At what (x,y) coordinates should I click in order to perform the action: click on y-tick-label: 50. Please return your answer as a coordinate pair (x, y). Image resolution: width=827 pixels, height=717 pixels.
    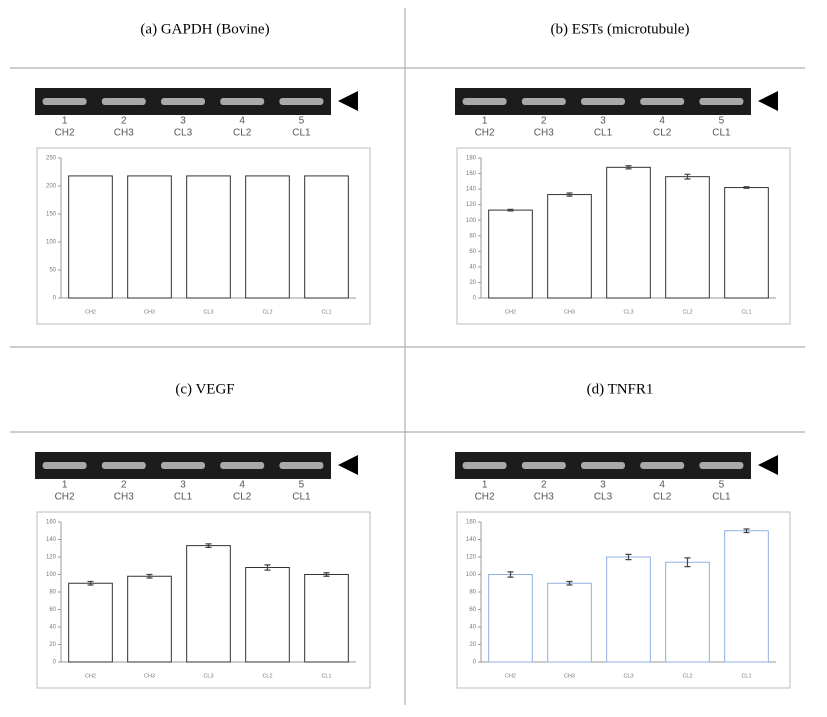
    Looking at the image, I should click on (52, 271).